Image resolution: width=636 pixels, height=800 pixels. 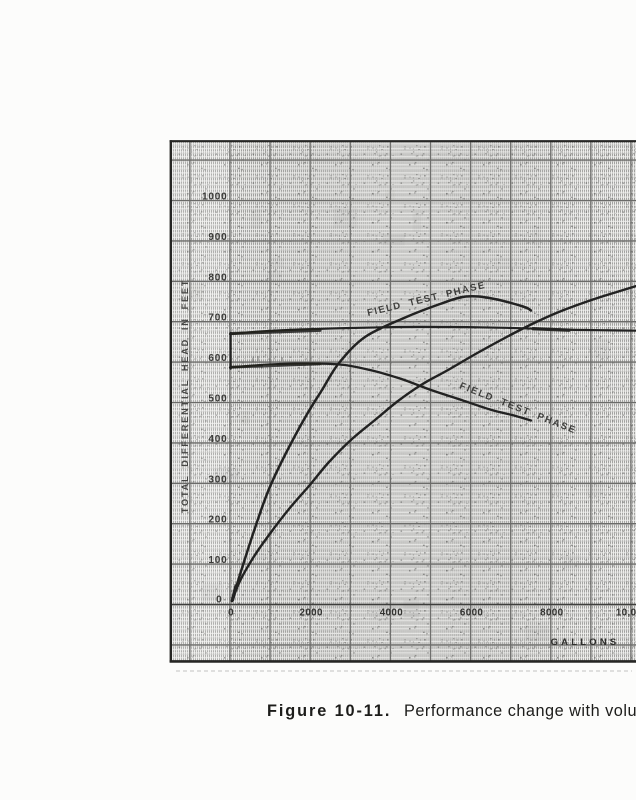 I want to click on svg-text: 300, so click(x=217, y=479).